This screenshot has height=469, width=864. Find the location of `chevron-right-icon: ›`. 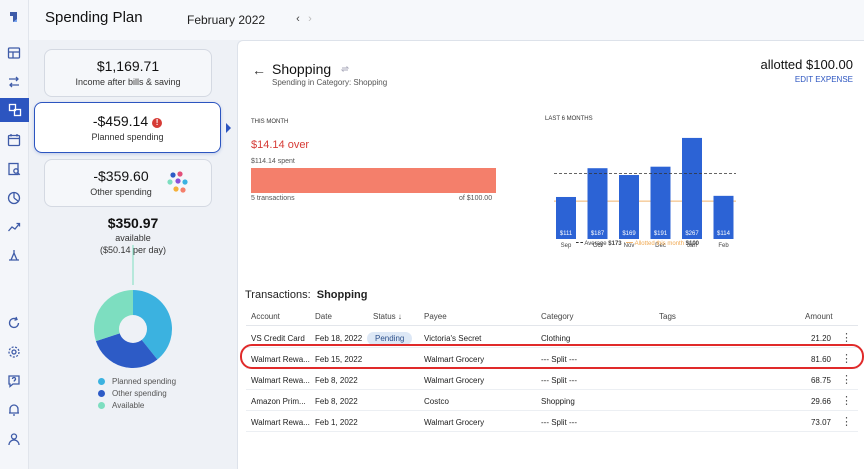

chevron-right-icon: › is located at coordinates (310, 19).